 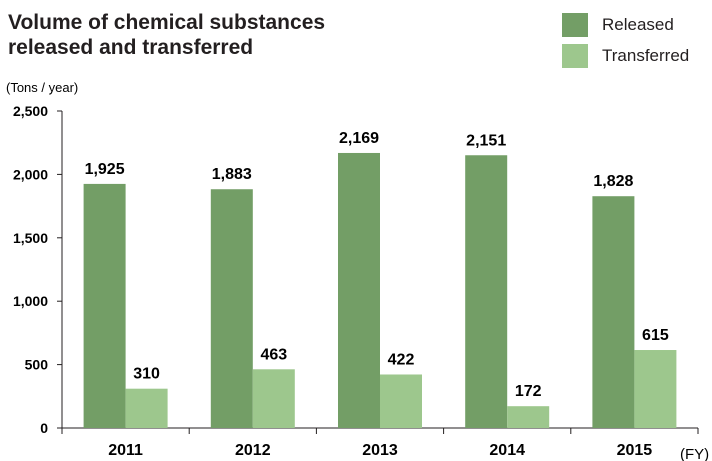 I want to click on x-tick-label: 2014, so click(x=507, y=450).